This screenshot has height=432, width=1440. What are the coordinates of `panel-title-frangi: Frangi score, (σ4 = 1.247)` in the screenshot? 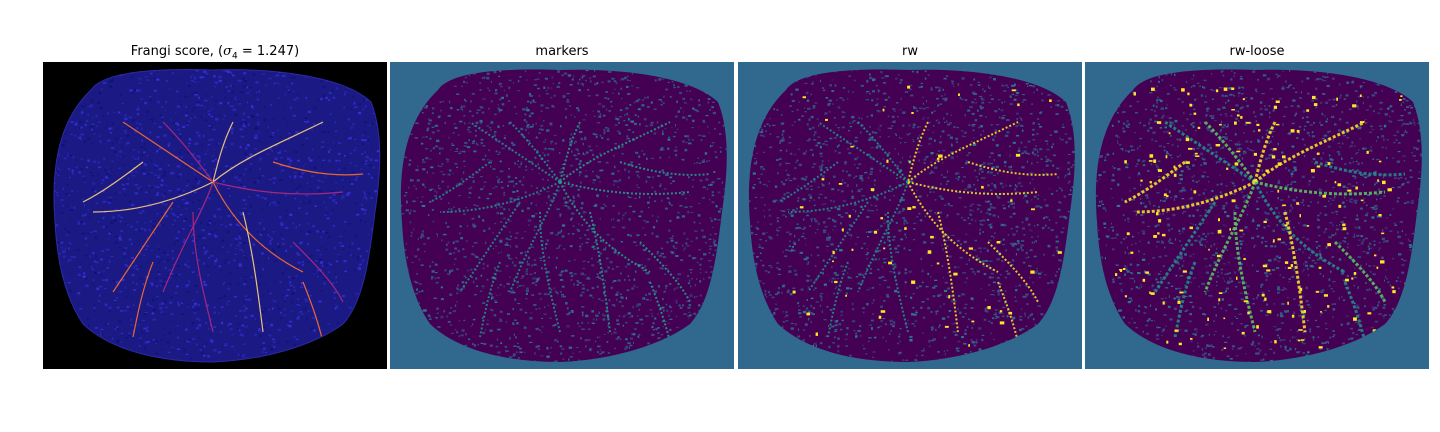 It's located at (215, 52).